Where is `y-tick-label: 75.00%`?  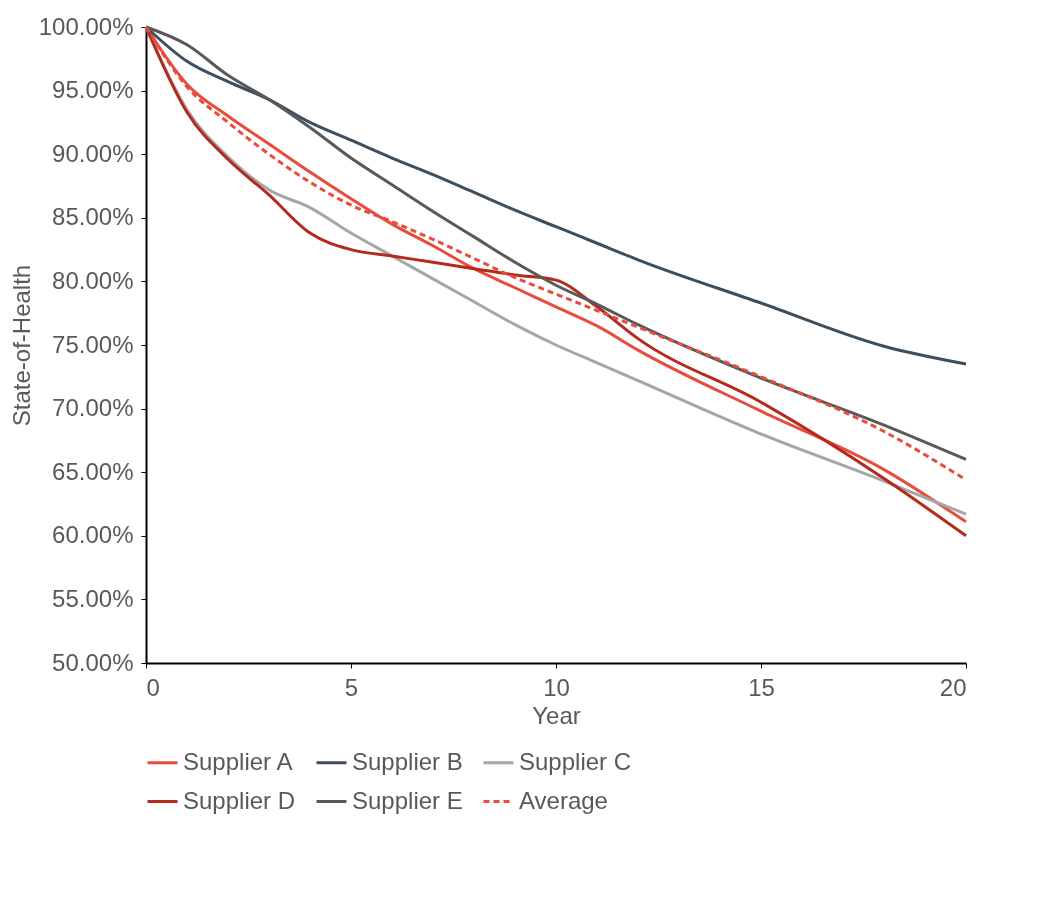
y-tick-label: 75.00% is located at coordinates (93, 344).